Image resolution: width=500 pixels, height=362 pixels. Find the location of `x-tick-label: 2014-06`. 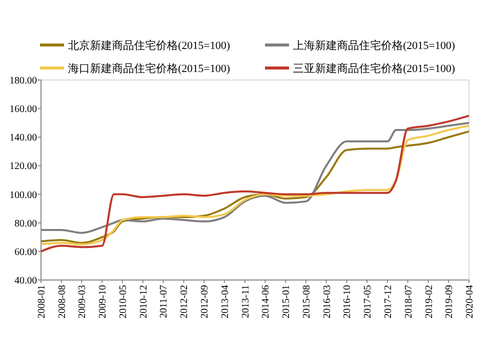

x-tick-label: 2014-06 is located at coordinates (266, 301).